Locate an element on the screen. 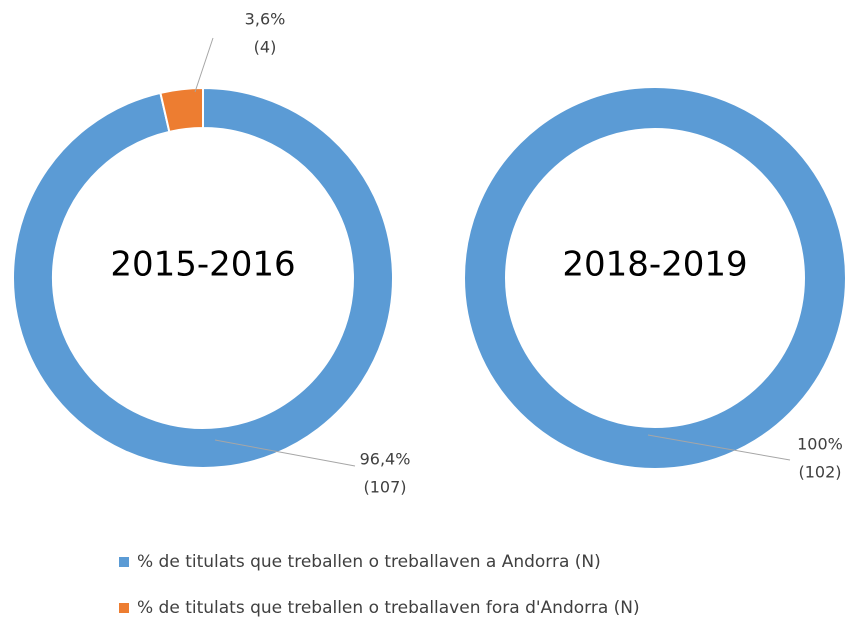  data-label: 100% is located at coordinates (820, 444).